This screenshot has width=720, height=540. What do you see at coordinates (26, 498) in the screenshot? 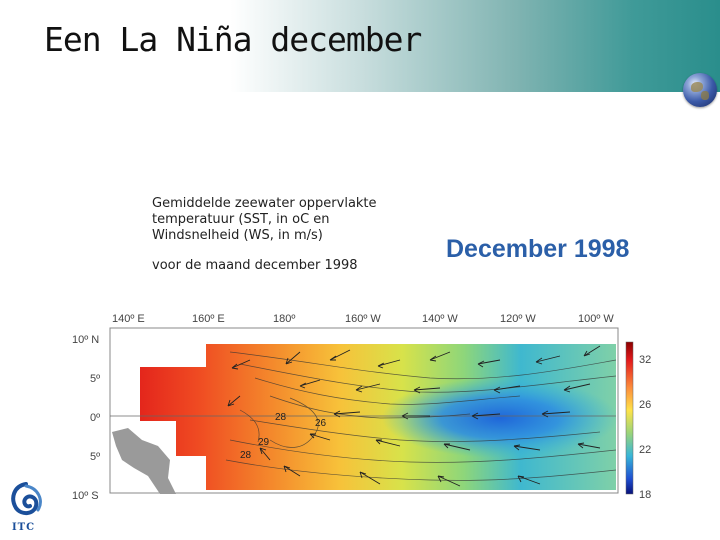
I see `itc-logo-icon` at bounding box center [26, 498].